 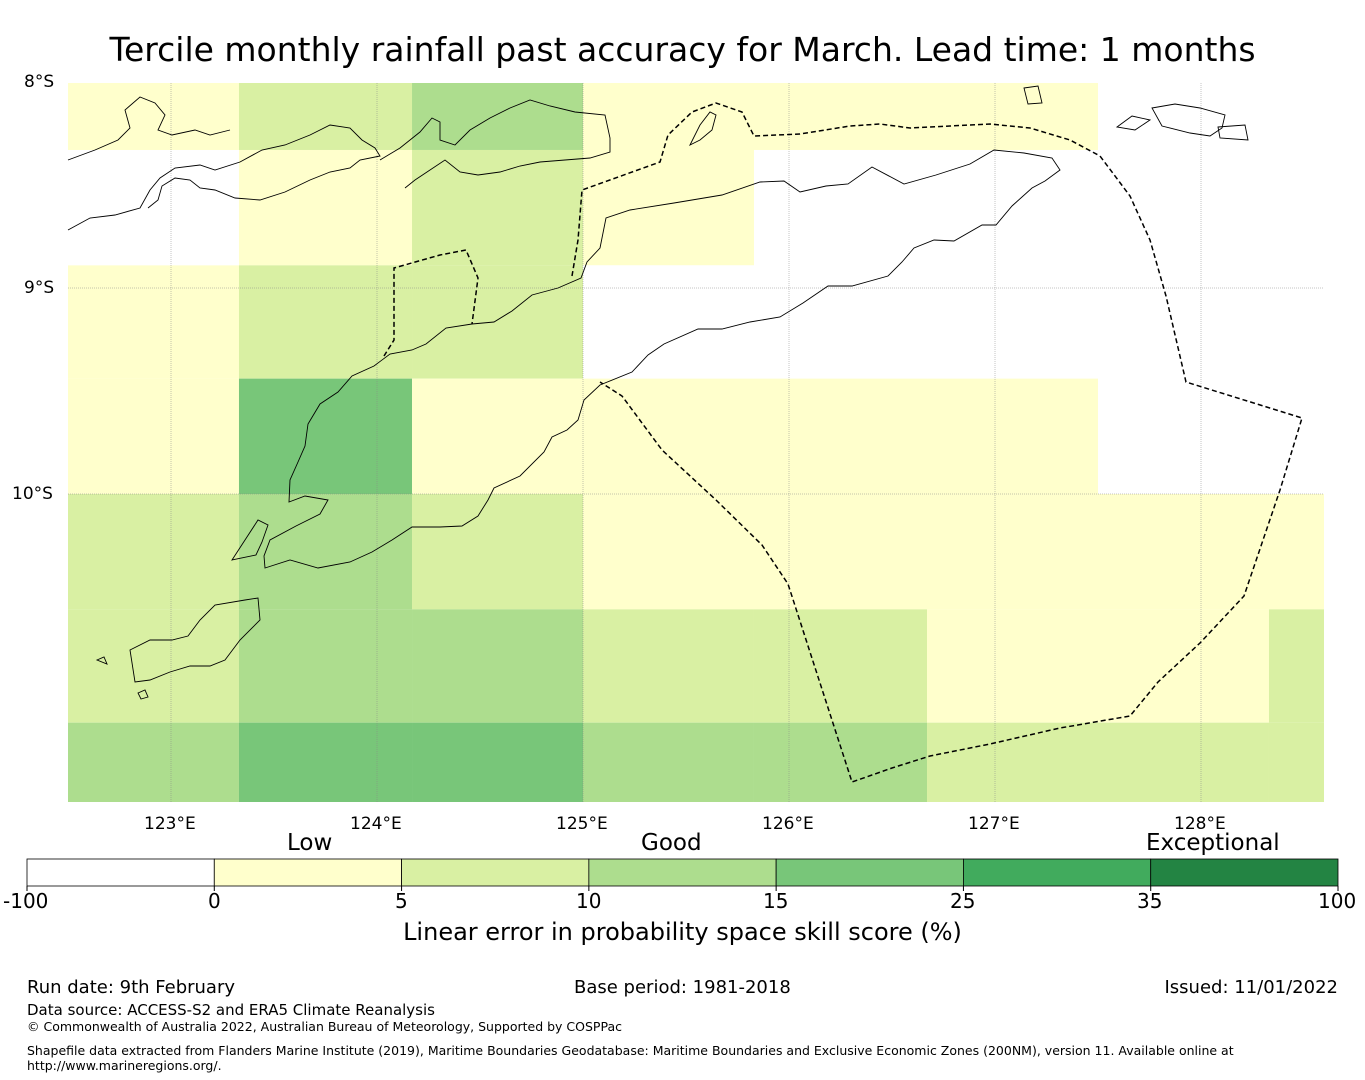 What do you see at coordinates (788, 824) in the screenshot?
I see `lon-label-126e: 126°E` at bounding box center [788, 824].